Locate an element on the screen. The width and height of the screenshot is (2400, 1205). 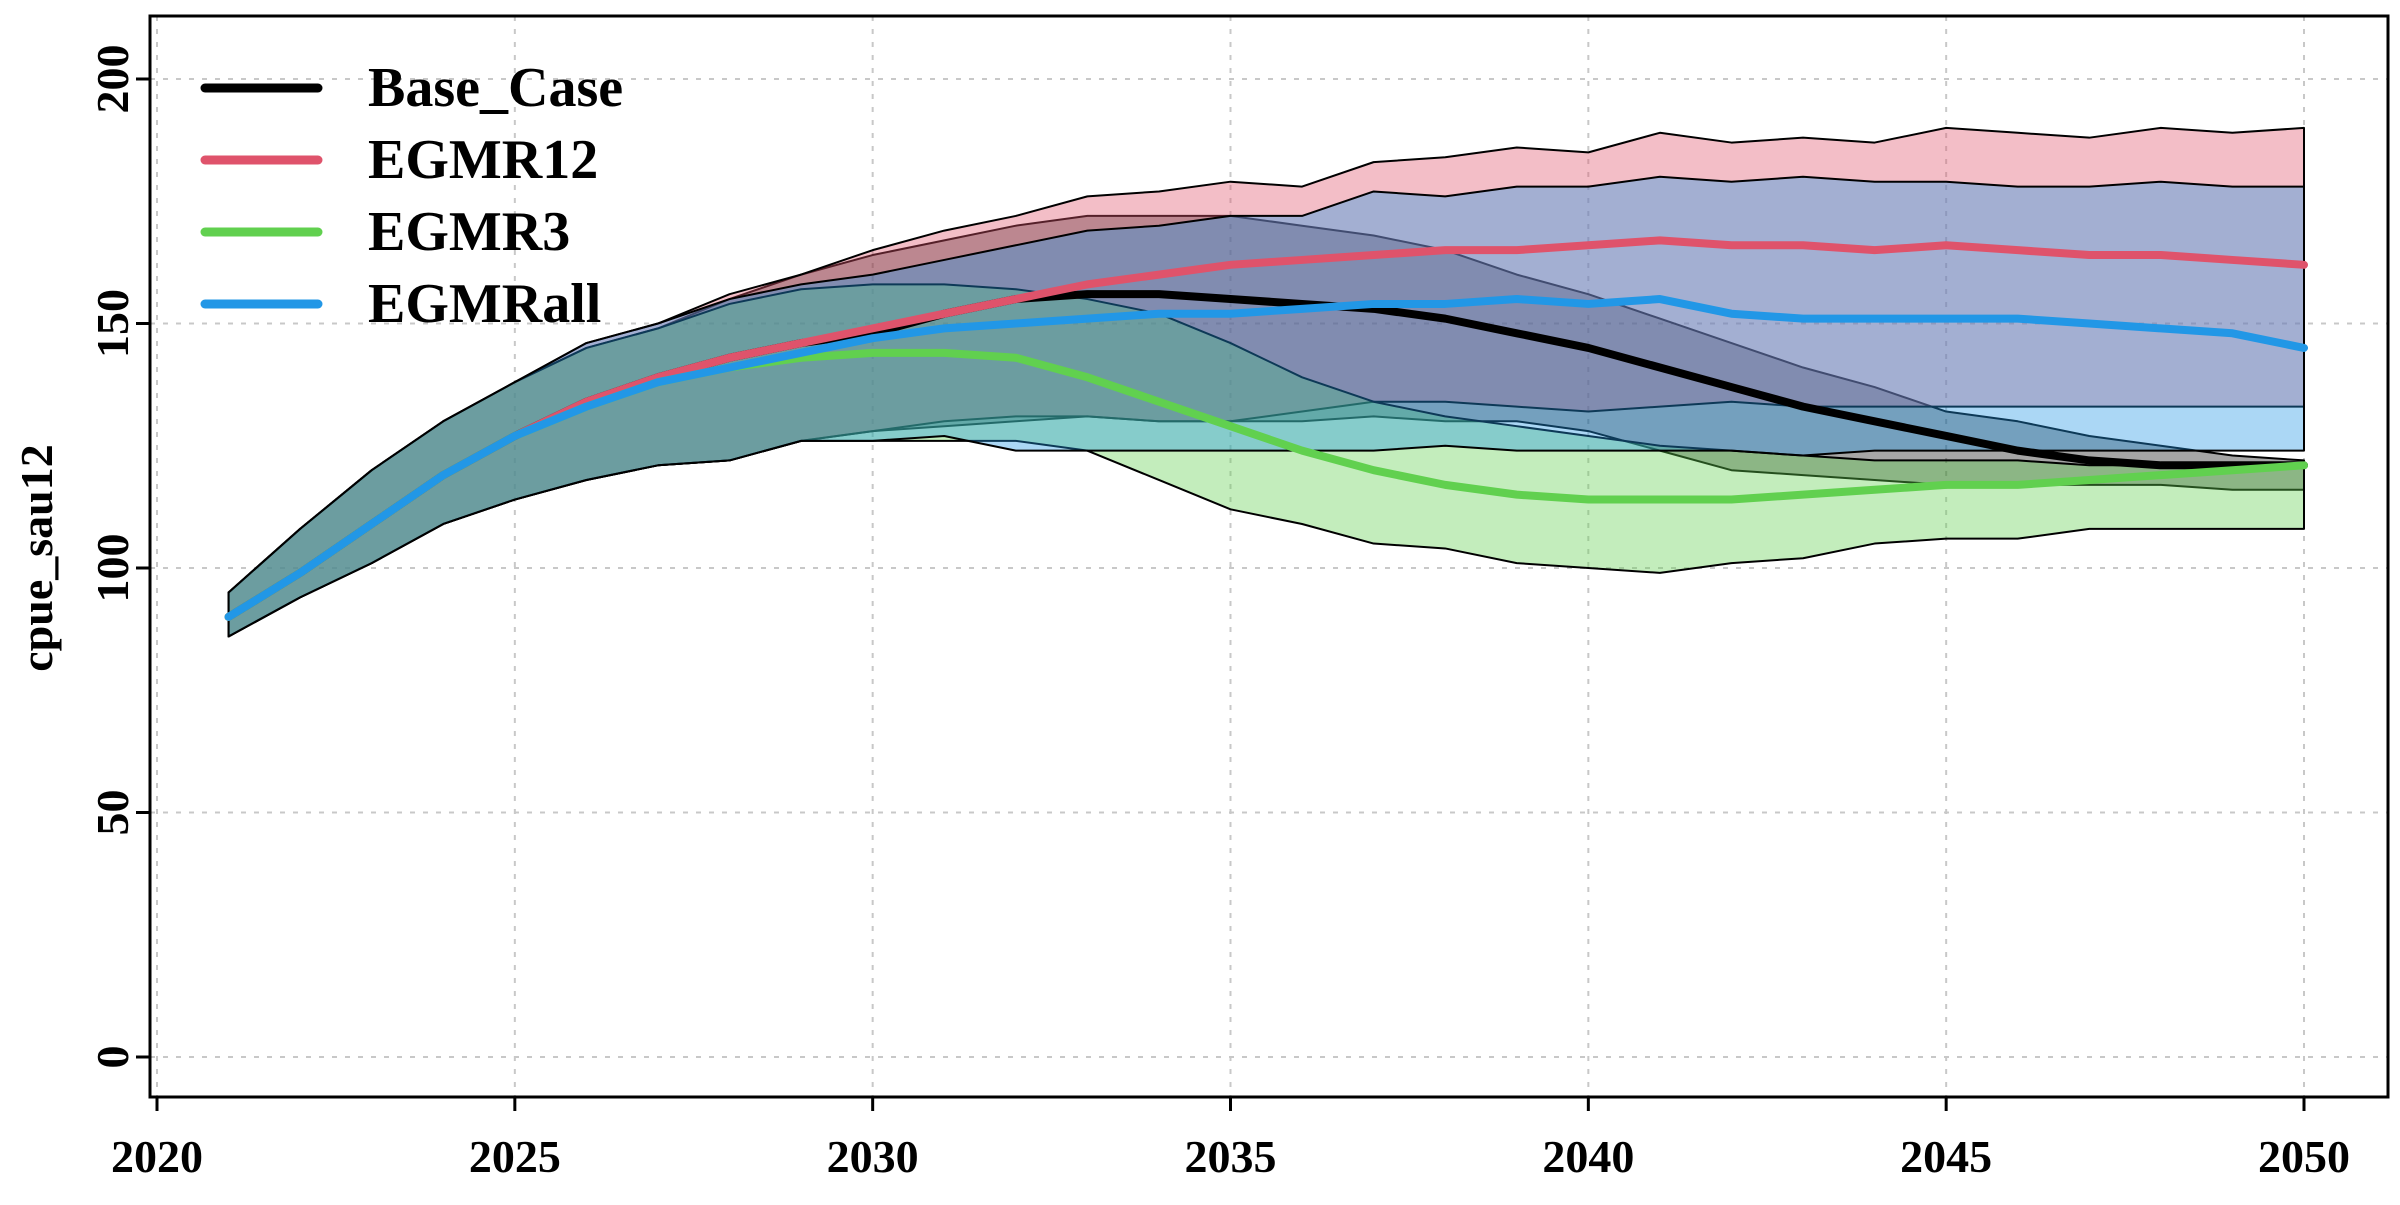
legend-label: Base_Case is located at coordinates (495, 88).